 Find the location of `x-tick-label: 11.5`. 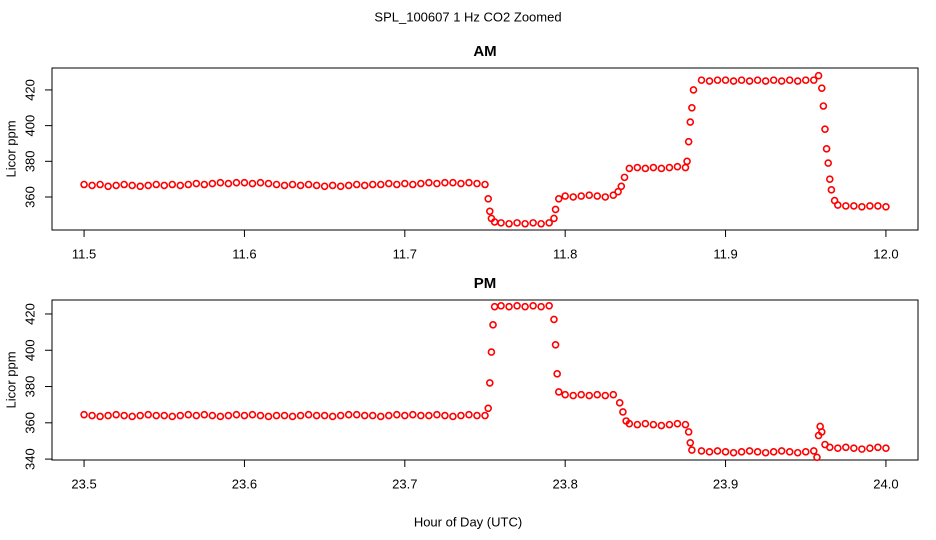

x-tick-label: 11.5 is located at coordinates (84, 253).